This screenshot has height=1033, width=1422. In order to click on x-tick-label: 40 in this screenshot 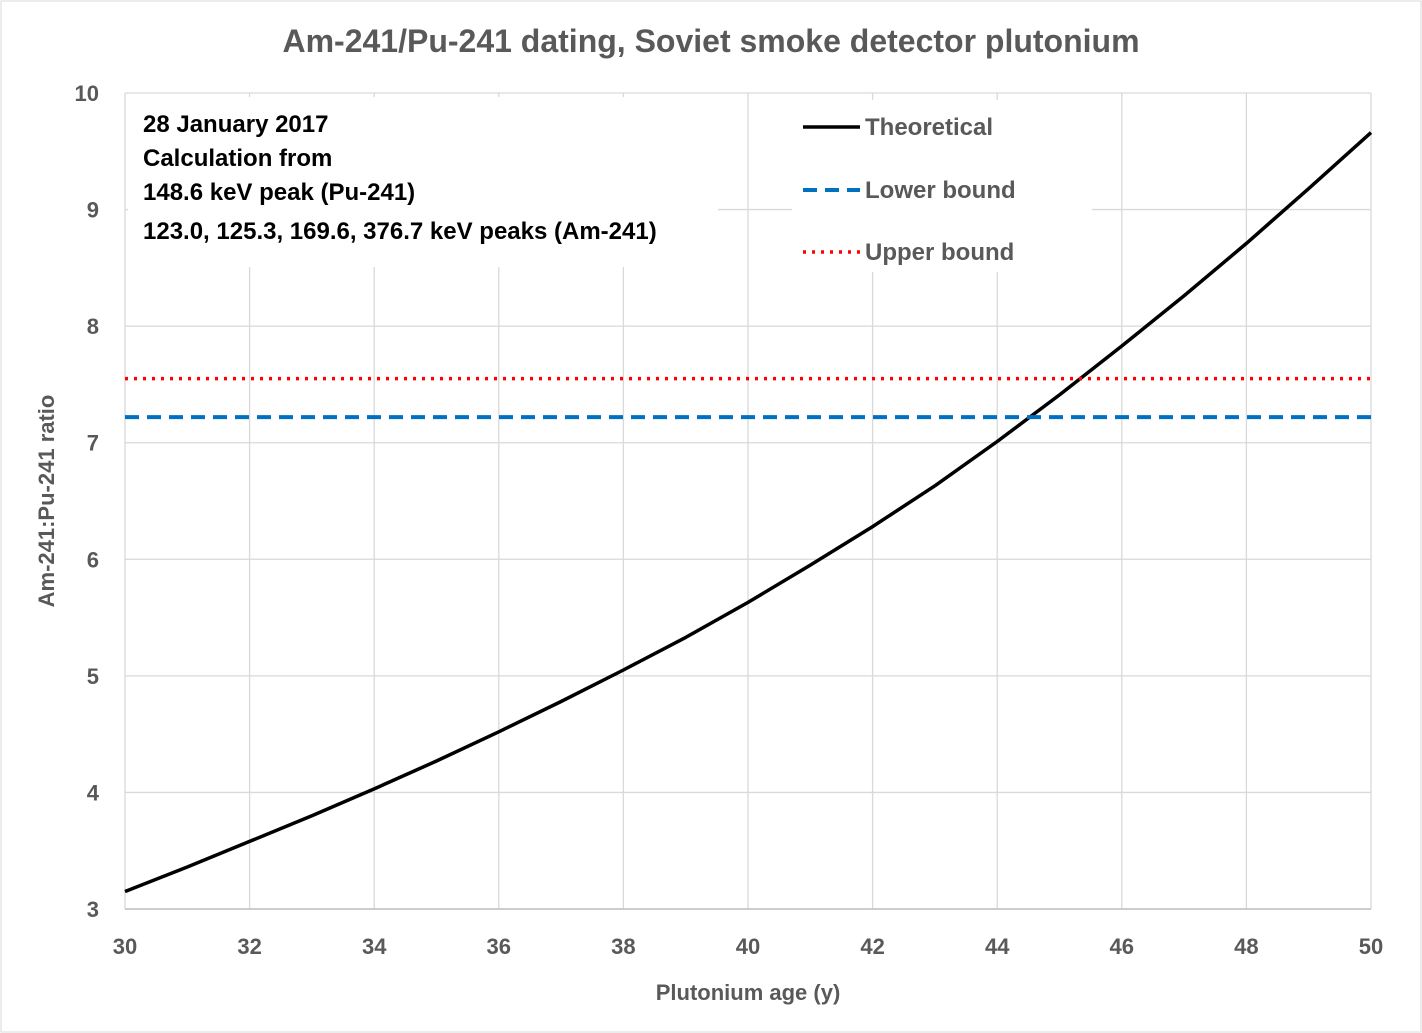, I will do `click(748, 946)`.